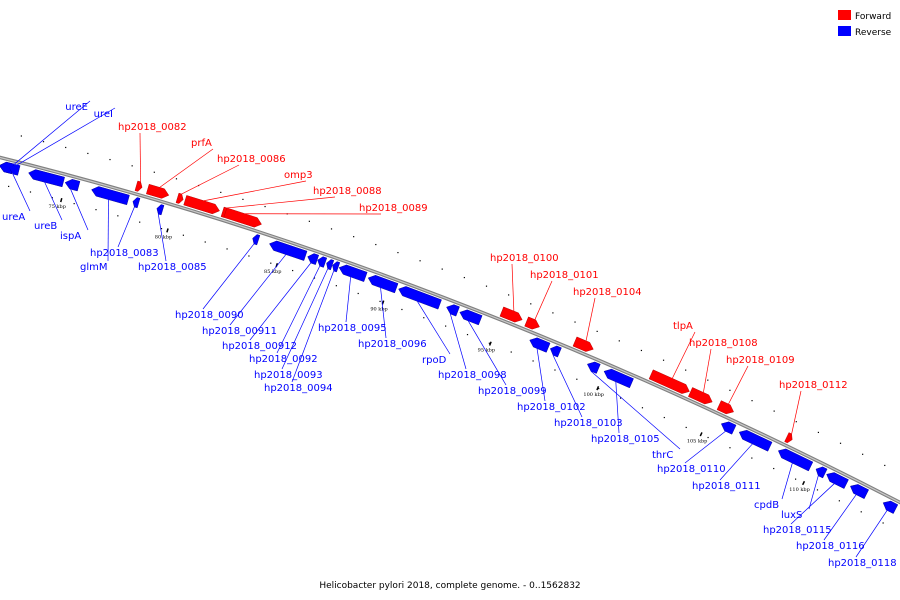 The image size is (900, 600). I want to click on gene-label-hp2018_0096: hp2018_0096, so click(392, 344).